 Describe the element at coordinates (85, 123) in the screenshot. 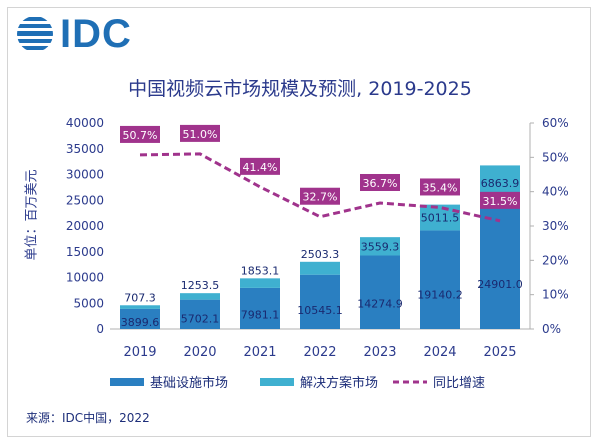

I see `y-tick-label: 40000` at that location.